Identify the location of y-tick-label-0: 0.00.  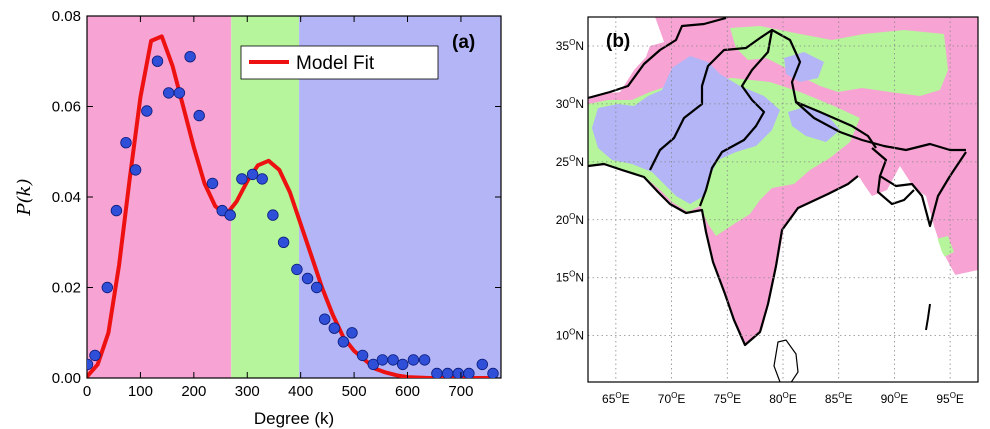
(66, 378).